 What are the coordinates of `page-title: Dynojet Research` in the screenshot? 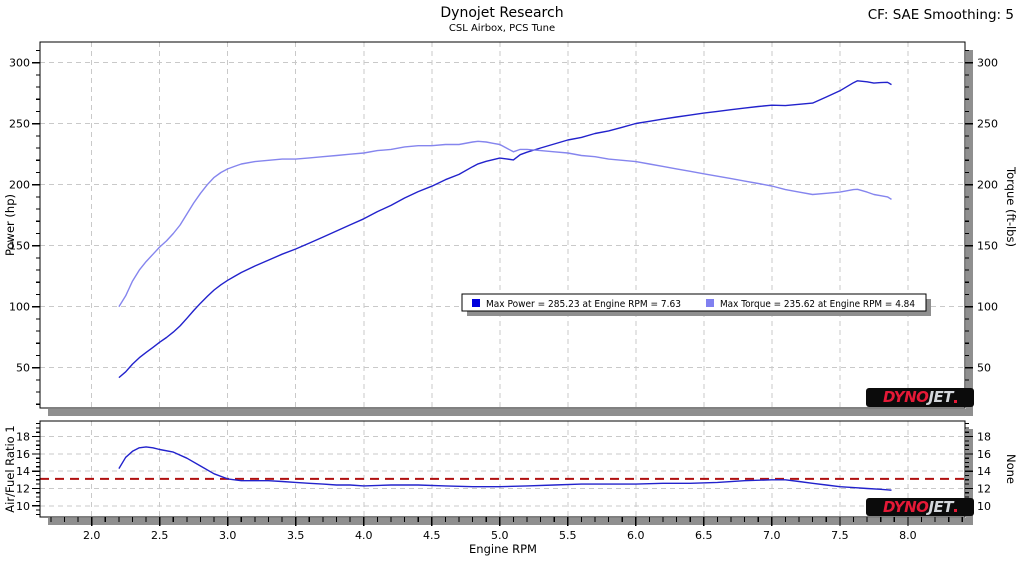 It's located at (502, 13).